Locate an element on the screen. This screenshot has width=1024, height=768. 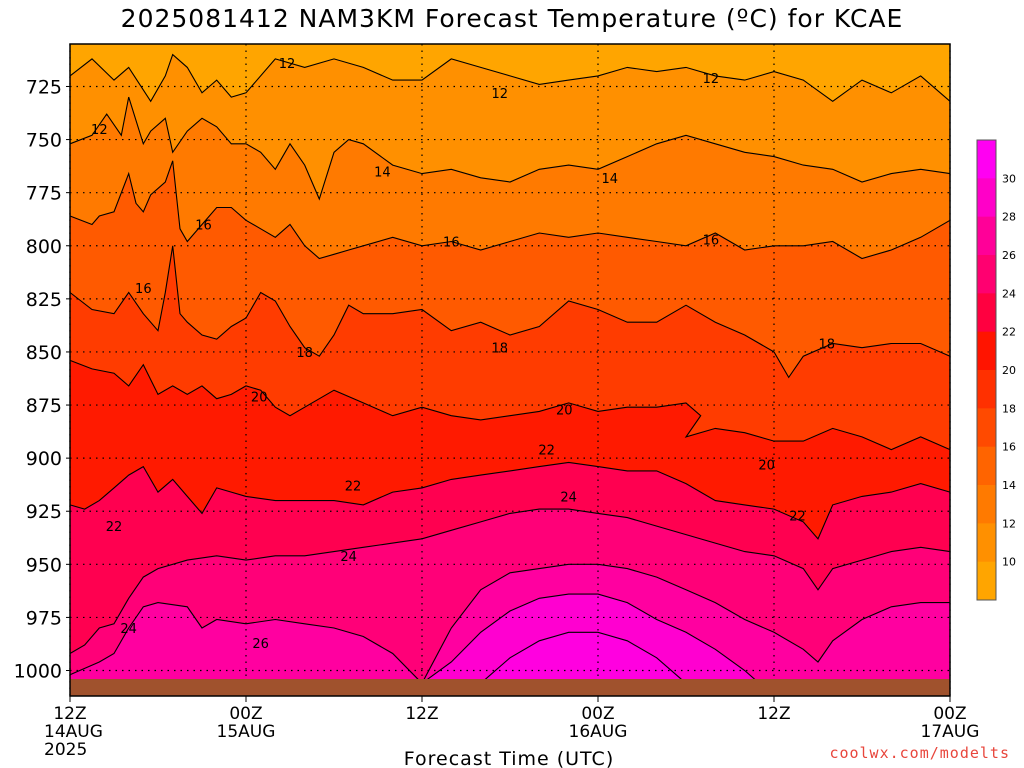
y-tick-label: 1000 is located at coordinates (38, 672).